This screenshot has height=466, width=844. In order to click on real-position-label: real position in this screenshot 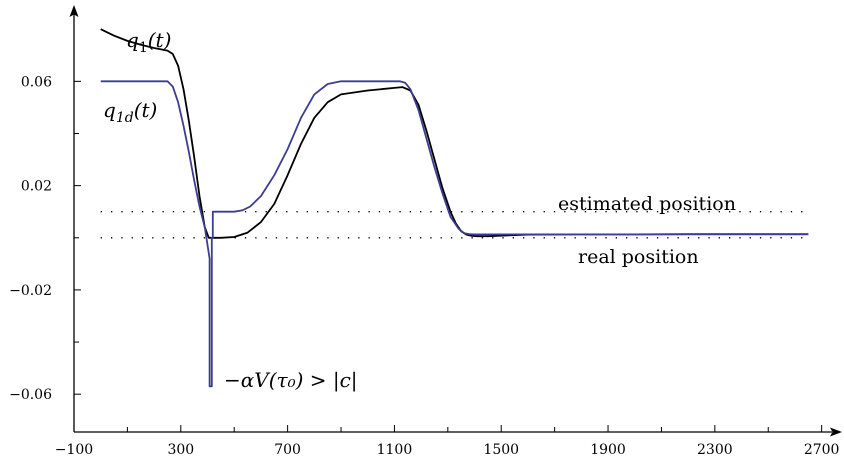, I will do `click(638, 257)`.